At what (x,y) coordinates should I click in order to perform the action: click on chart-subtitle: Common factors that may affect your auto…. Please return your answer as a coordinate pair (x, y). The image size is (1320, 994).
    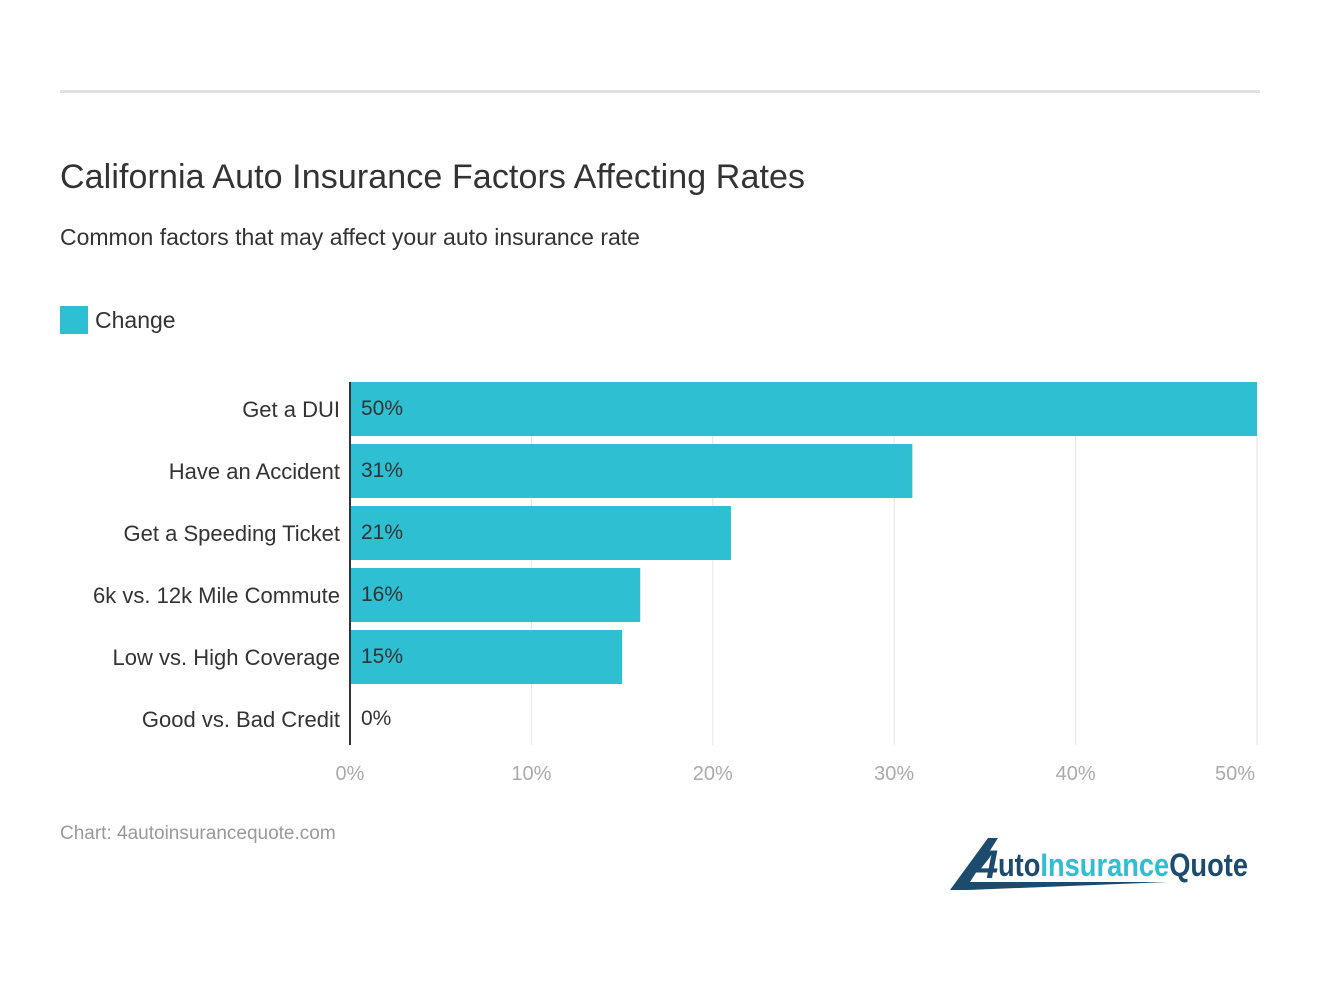
    Looking at the image, I should click on (350, 237).